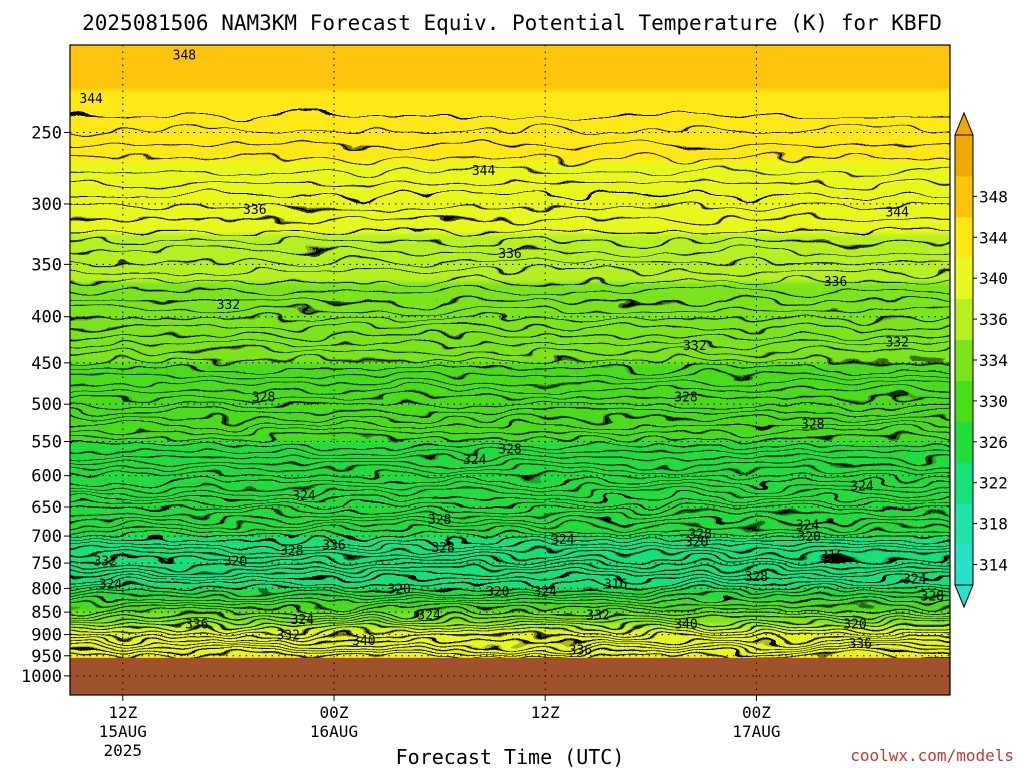  I want to click on pressure-tick-label: 700, so click(46, 537).